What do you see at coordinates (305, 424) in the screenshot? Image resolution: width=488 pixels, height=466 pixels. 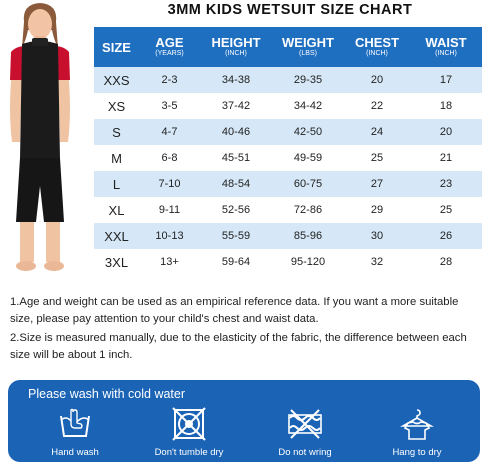 I see `no-wring-icon` at bounding box center [305, 424].